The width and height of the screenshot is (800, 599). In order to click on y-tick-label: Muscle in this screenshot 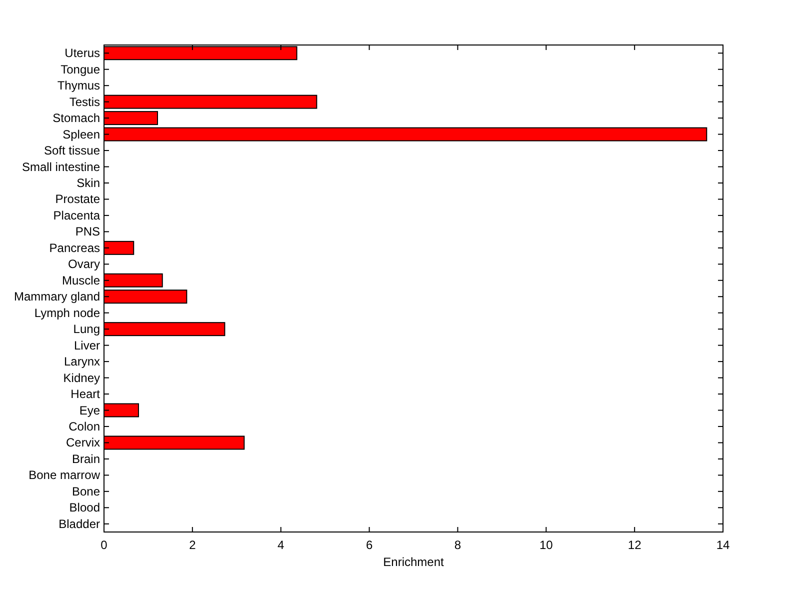, I will do `click(81, 280)`.